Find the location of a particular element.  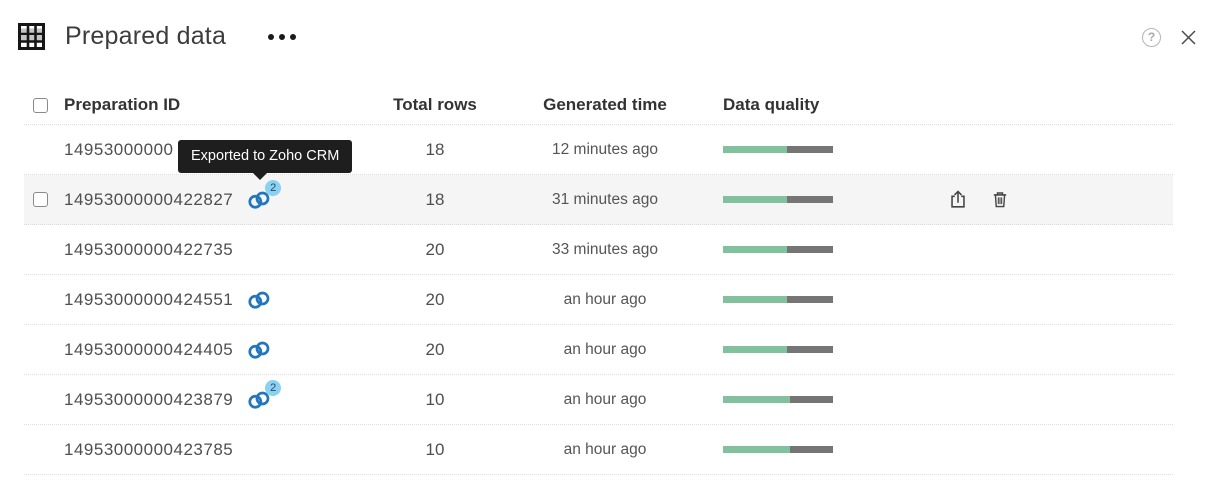

col-header-total-rows: Total rows is located at coordinates (435, 104).